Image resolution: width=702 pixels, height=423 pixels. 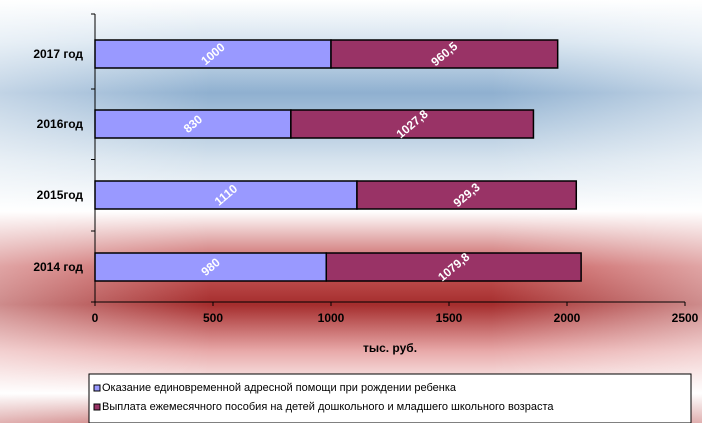 What do you see at coordinates (685, 318) in the screenshot?
I see `x-tick-label: 2500` at bounding box center [685, 318].